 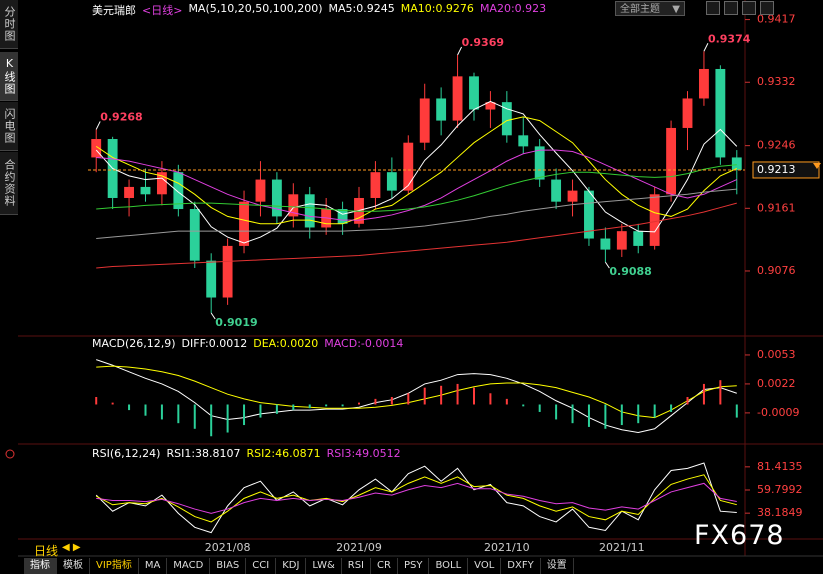 I want to click on last-price-box, so click(x=786, y=170).